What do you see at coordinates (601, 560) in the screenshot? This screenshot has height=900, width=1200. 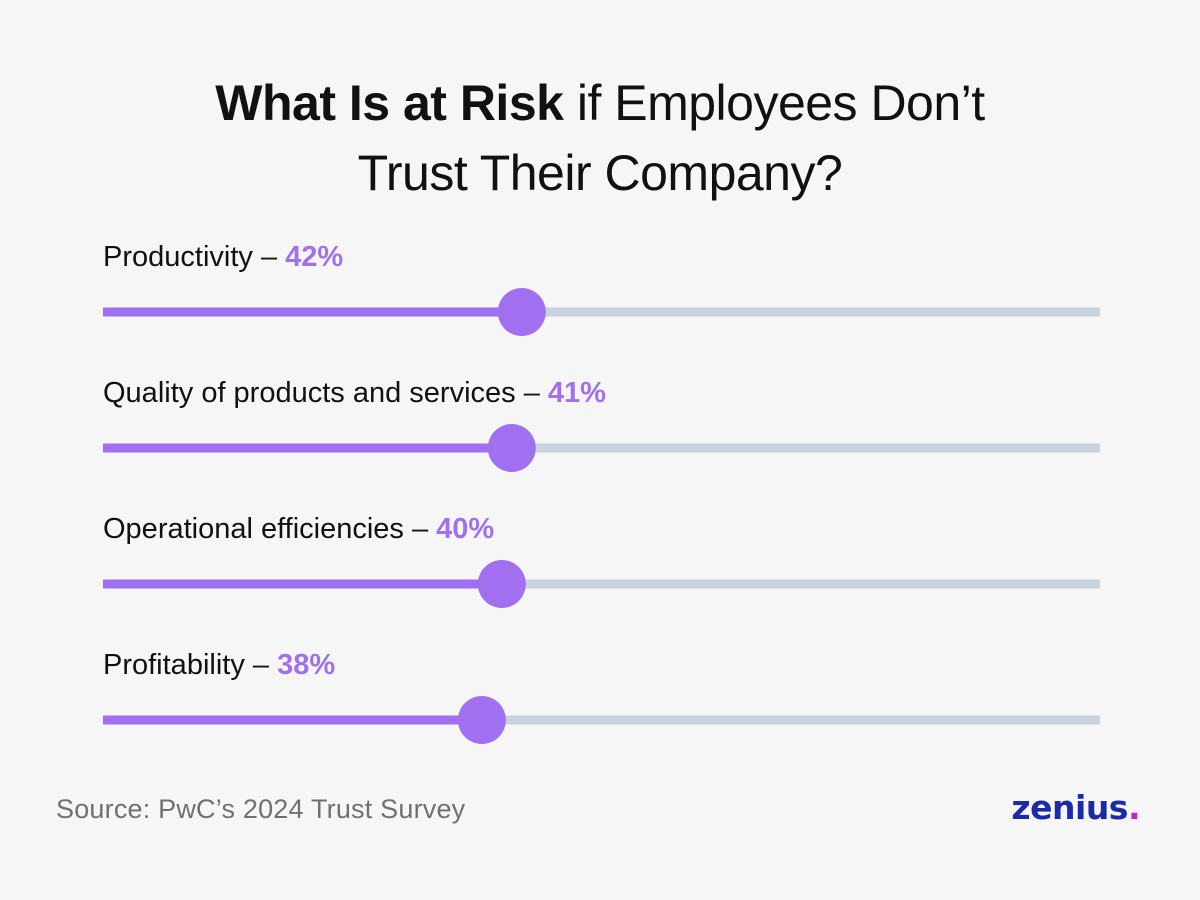 I see `bar-row: Operational efficiencies – 40%` at bounding box center [601, 560].